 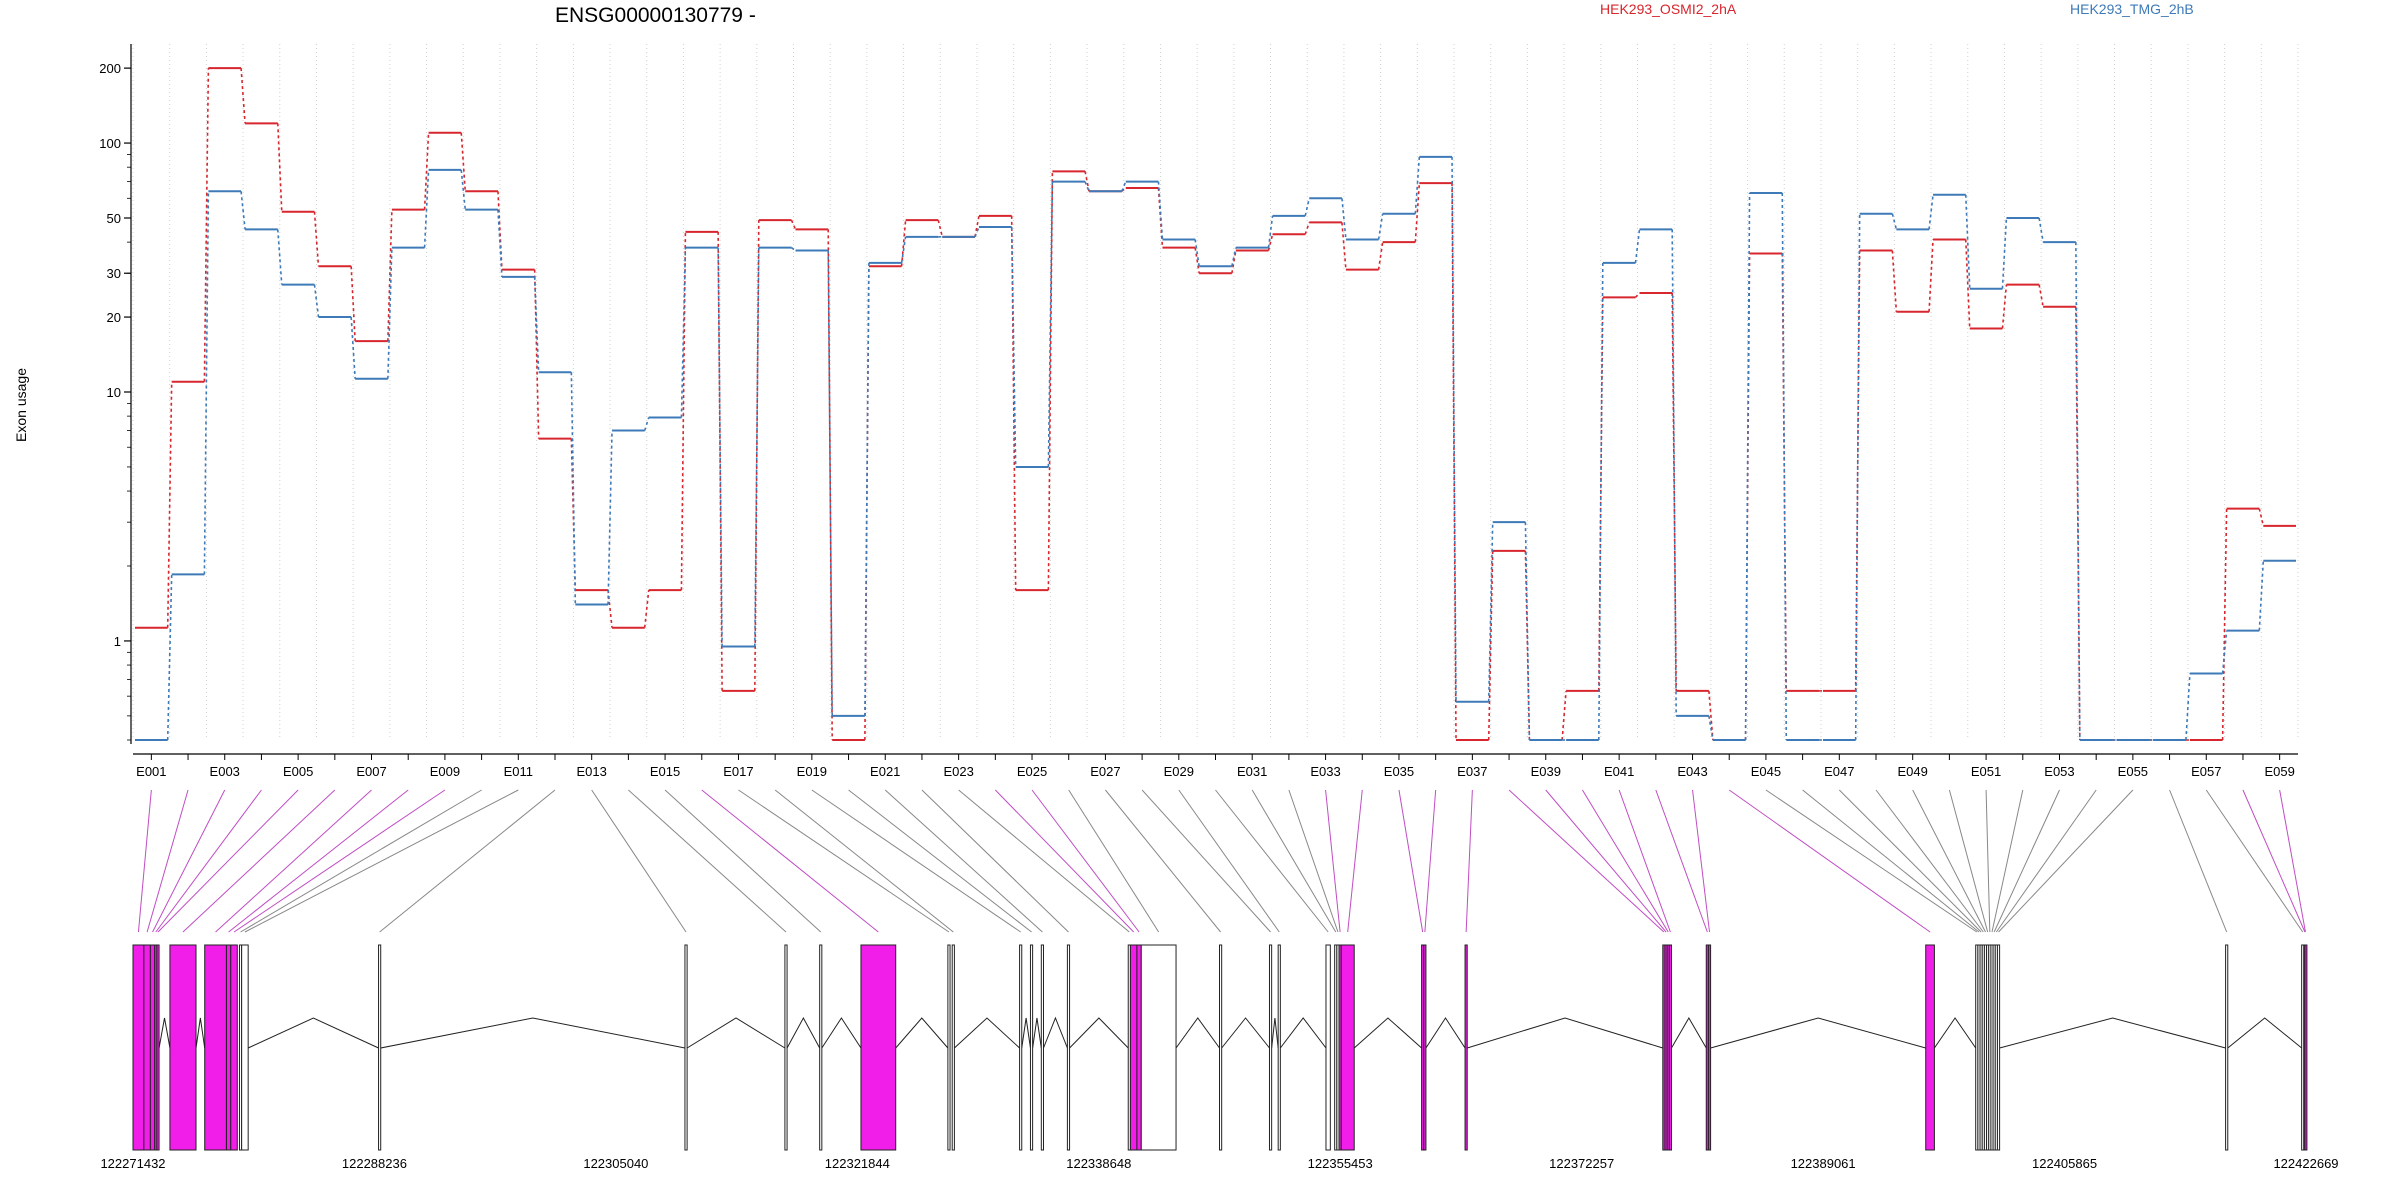 I want to click on x-tick-label: E035, so click(x=1399, y=771).